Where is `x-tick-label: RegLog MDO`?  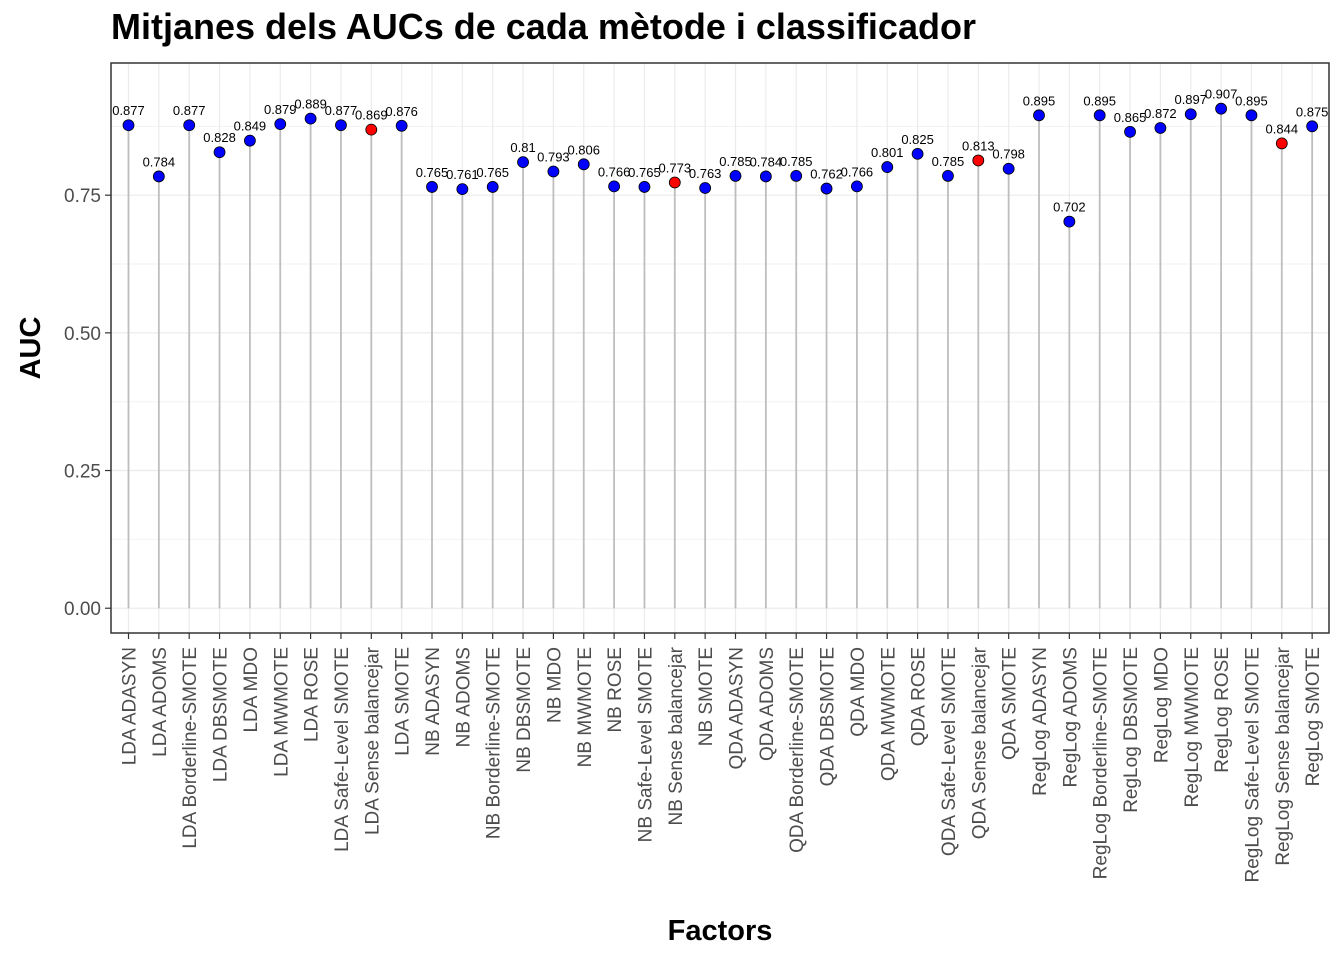
x-tick-label: RegLog MDO is located at coordinates (1161, 705).